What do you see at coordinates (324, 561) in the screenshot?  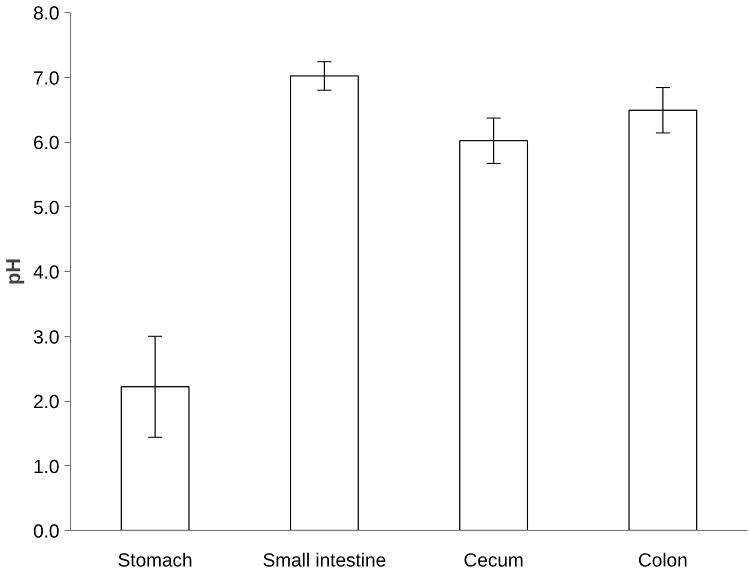 I see `x-tick-label: Small intestine` at bounding box center [324, 561].